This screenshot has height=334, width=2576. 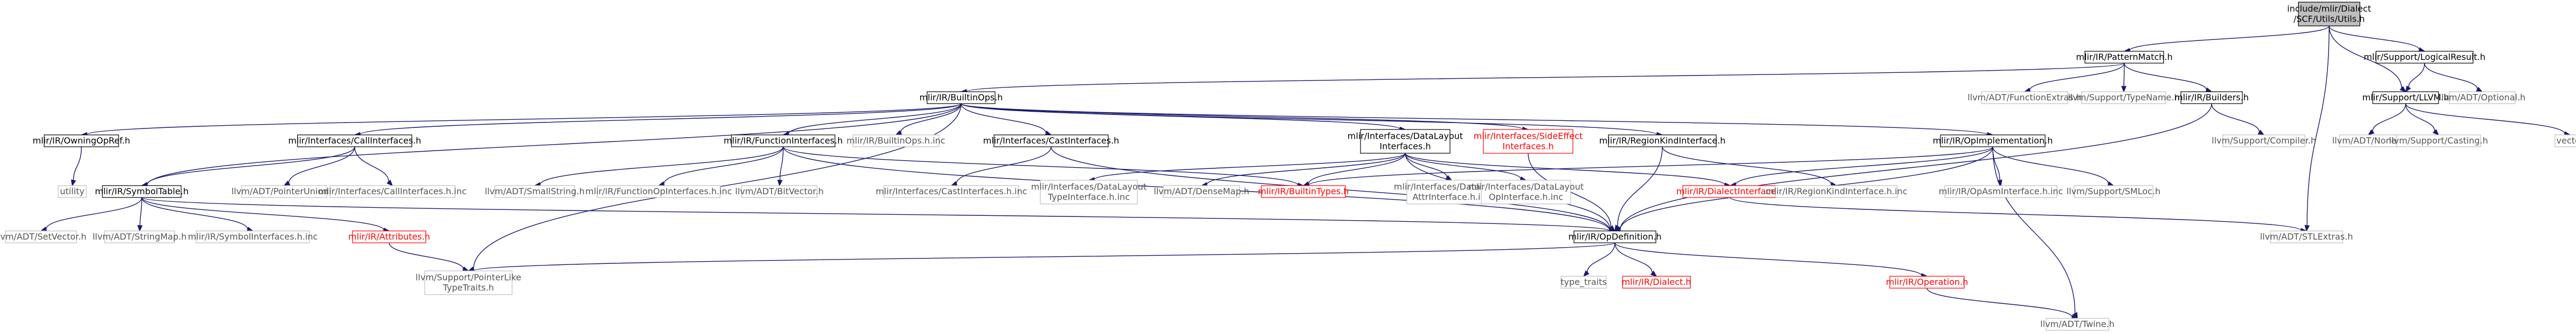 I want to click on edge-regionkindinterface-to-opdefinition, so click(x=1638, y=189).